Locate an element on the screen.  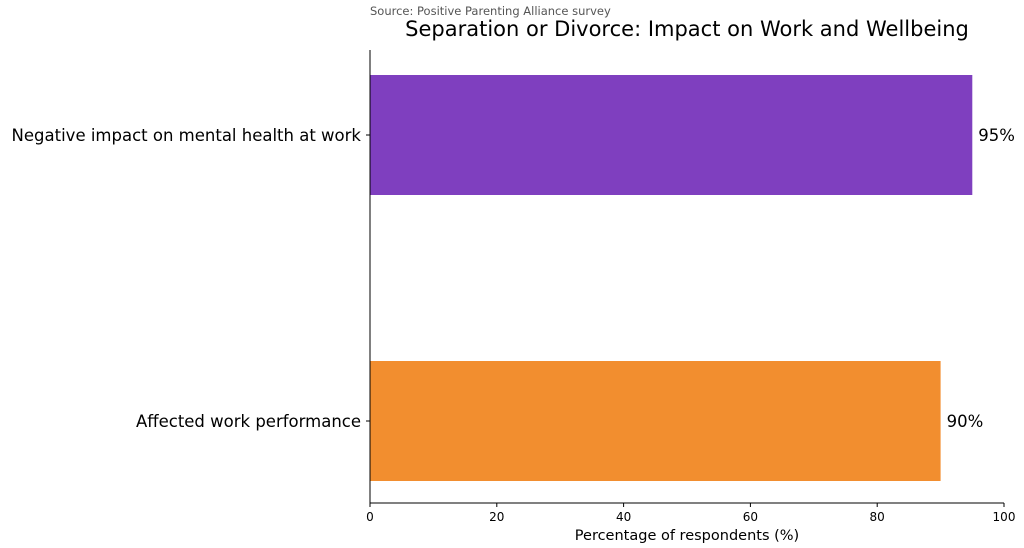
category-label-2: Affected work performance is located at coordinates (248, 421).